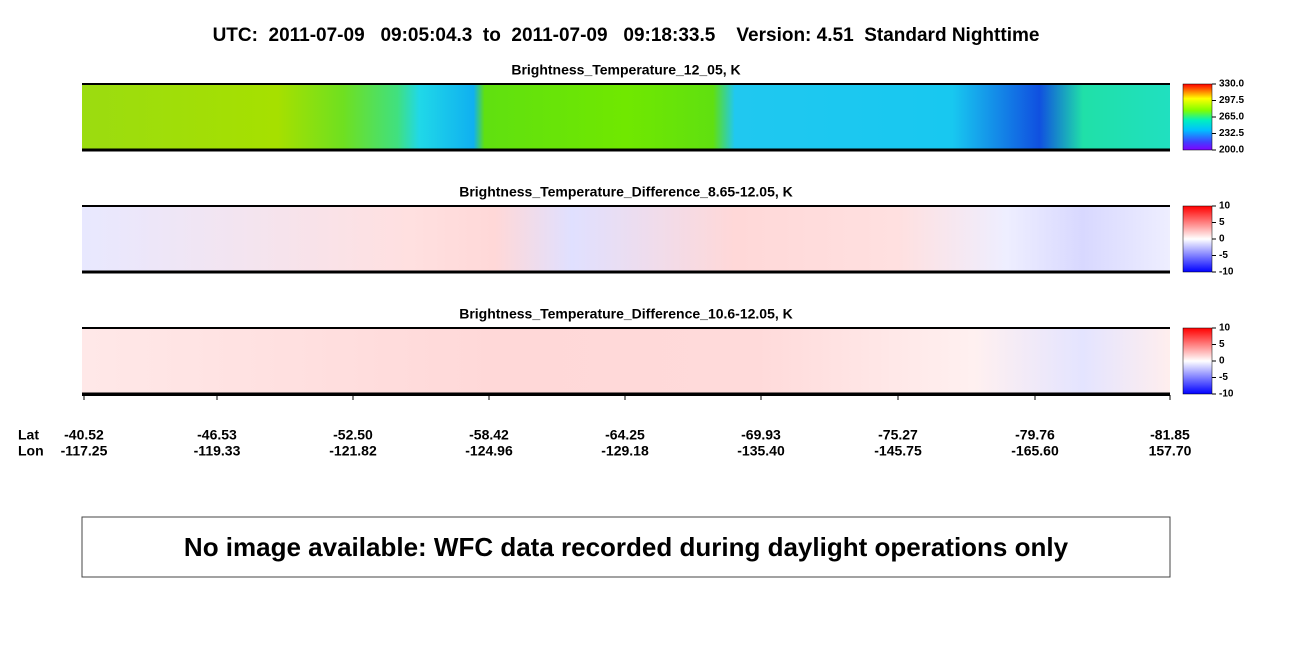 The image size is (1300, 672). What do you see at coordinates (28, 435) in the screenshot?
I see `lat-label: Lat` at bounding box center [28, 435].